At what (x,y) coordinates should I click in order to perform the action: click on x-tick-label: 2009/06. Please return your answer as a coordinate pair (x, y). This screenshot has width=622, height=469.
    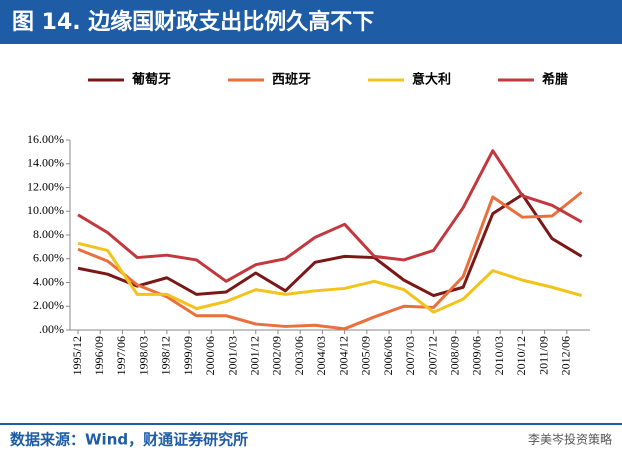
    Looking at the image, I should click on (477, 355).